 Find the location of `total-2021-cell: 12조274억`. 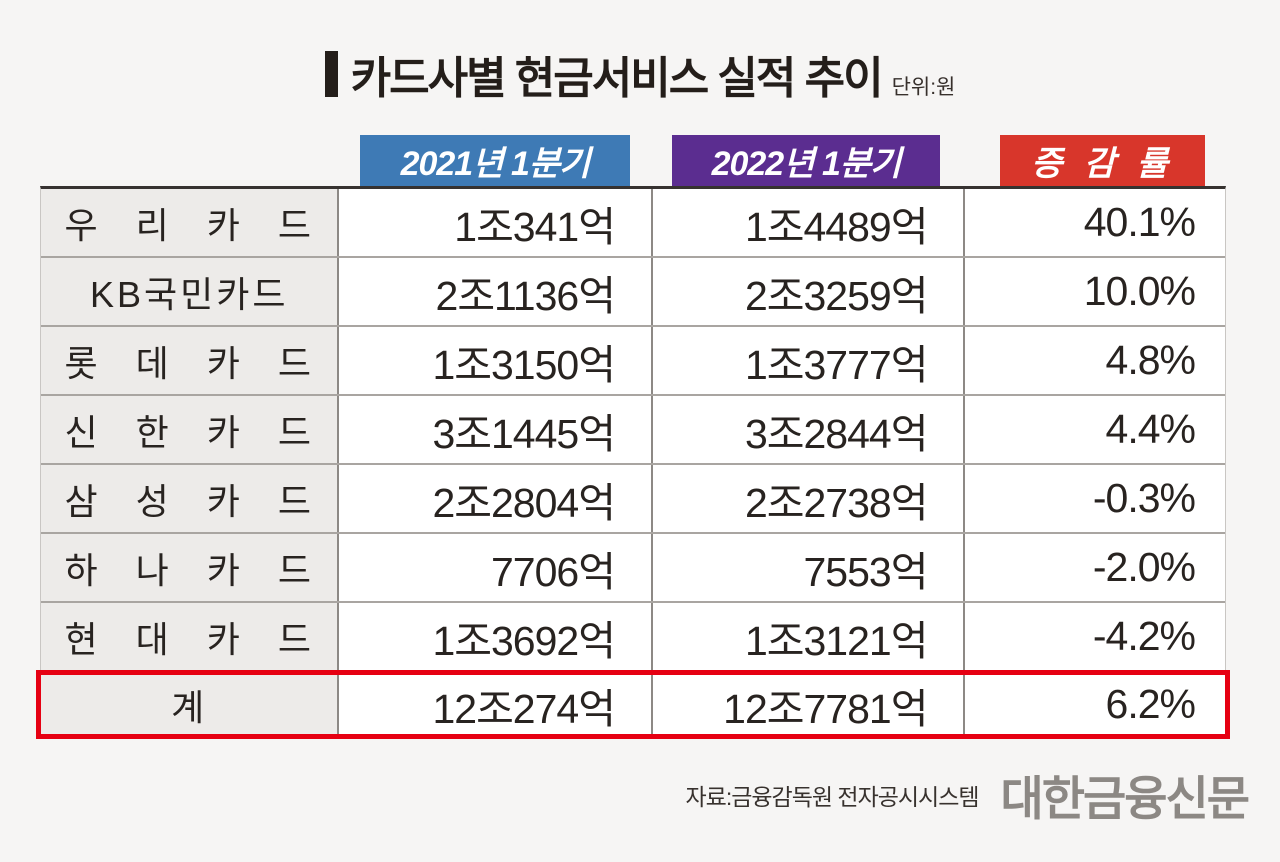

total-2021-cell: 12조274억 is located at coordinates (494, 704).